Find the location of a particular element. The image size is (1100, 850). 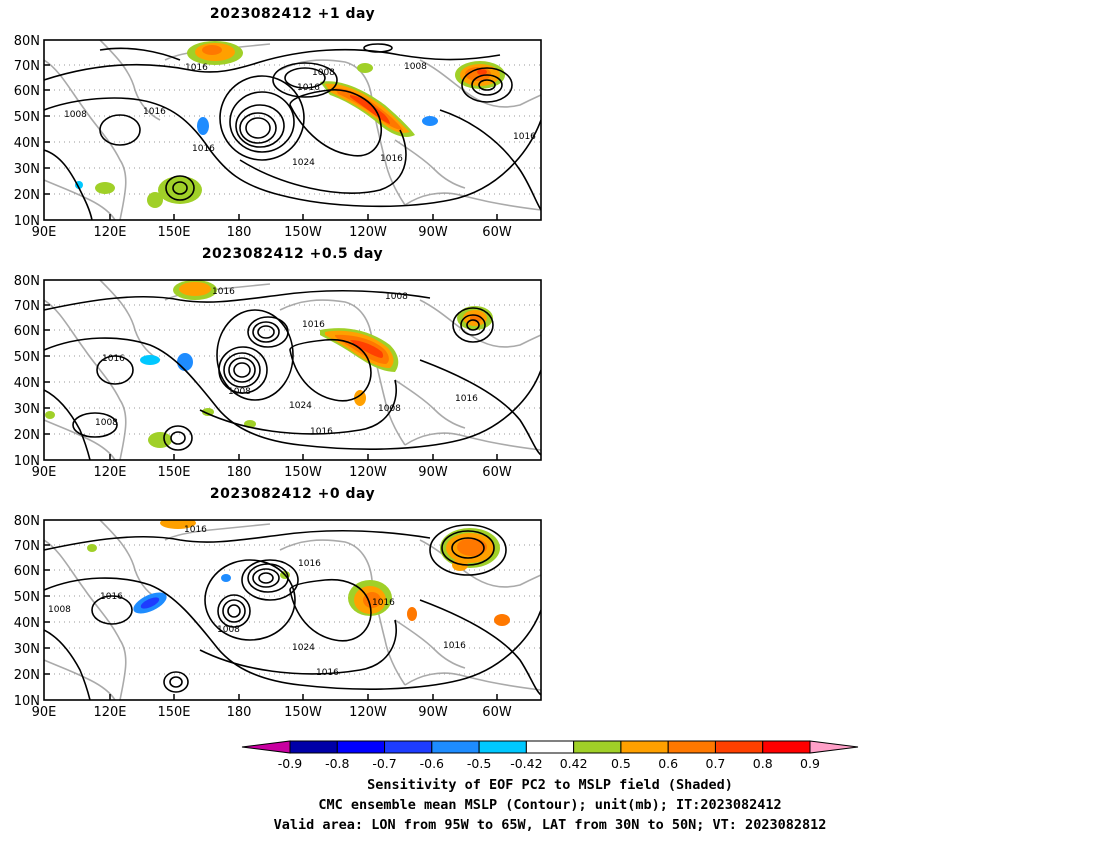

colorbar-label: 0.42 is located at coordinates (574, 763).